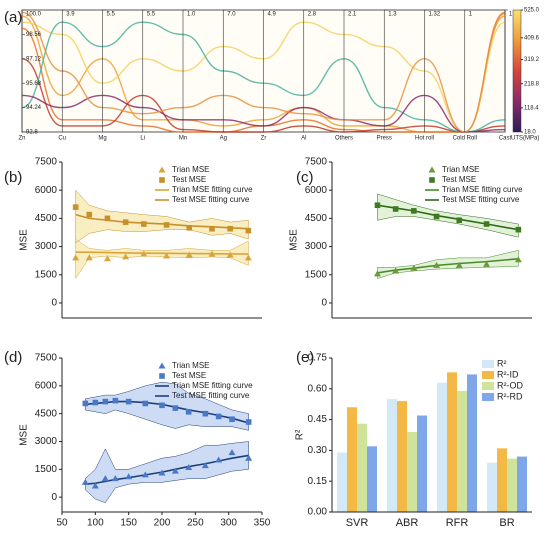 This screenshot has height=534, width=550. What do you see at coordinates (189, 375) in the screenshot?
I see `legend-label: Test MSE` at bounding box center [189, 375].